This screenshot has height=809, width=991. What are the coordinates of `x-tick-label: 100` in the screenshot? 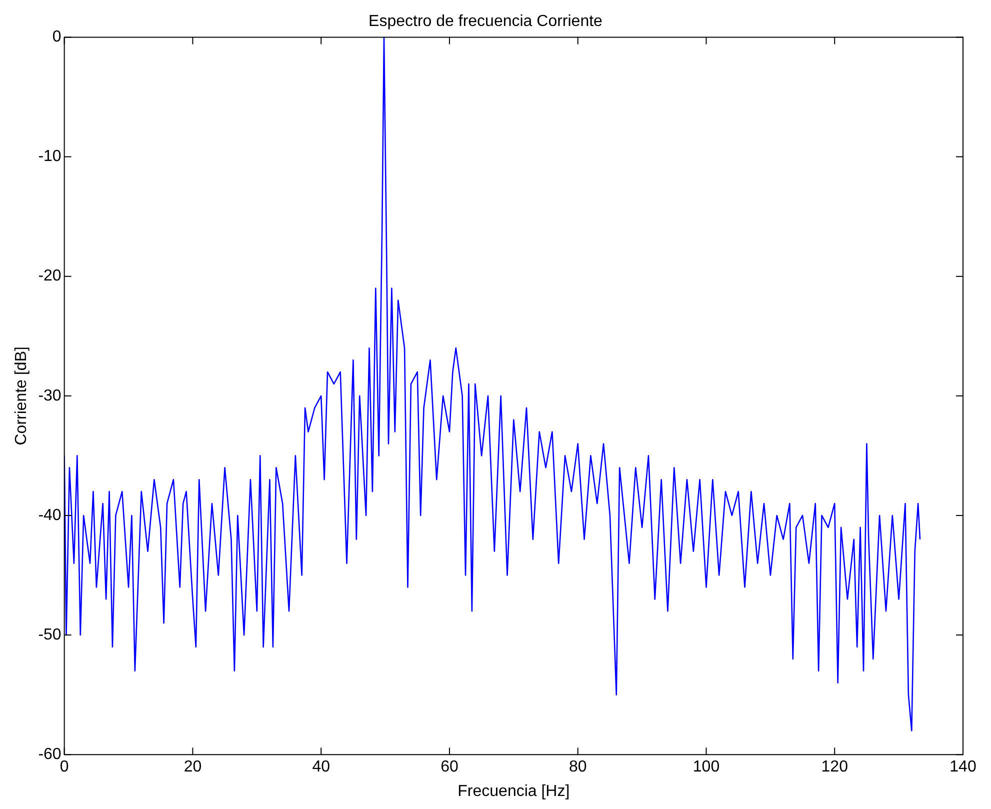 It's located at (706, 767).